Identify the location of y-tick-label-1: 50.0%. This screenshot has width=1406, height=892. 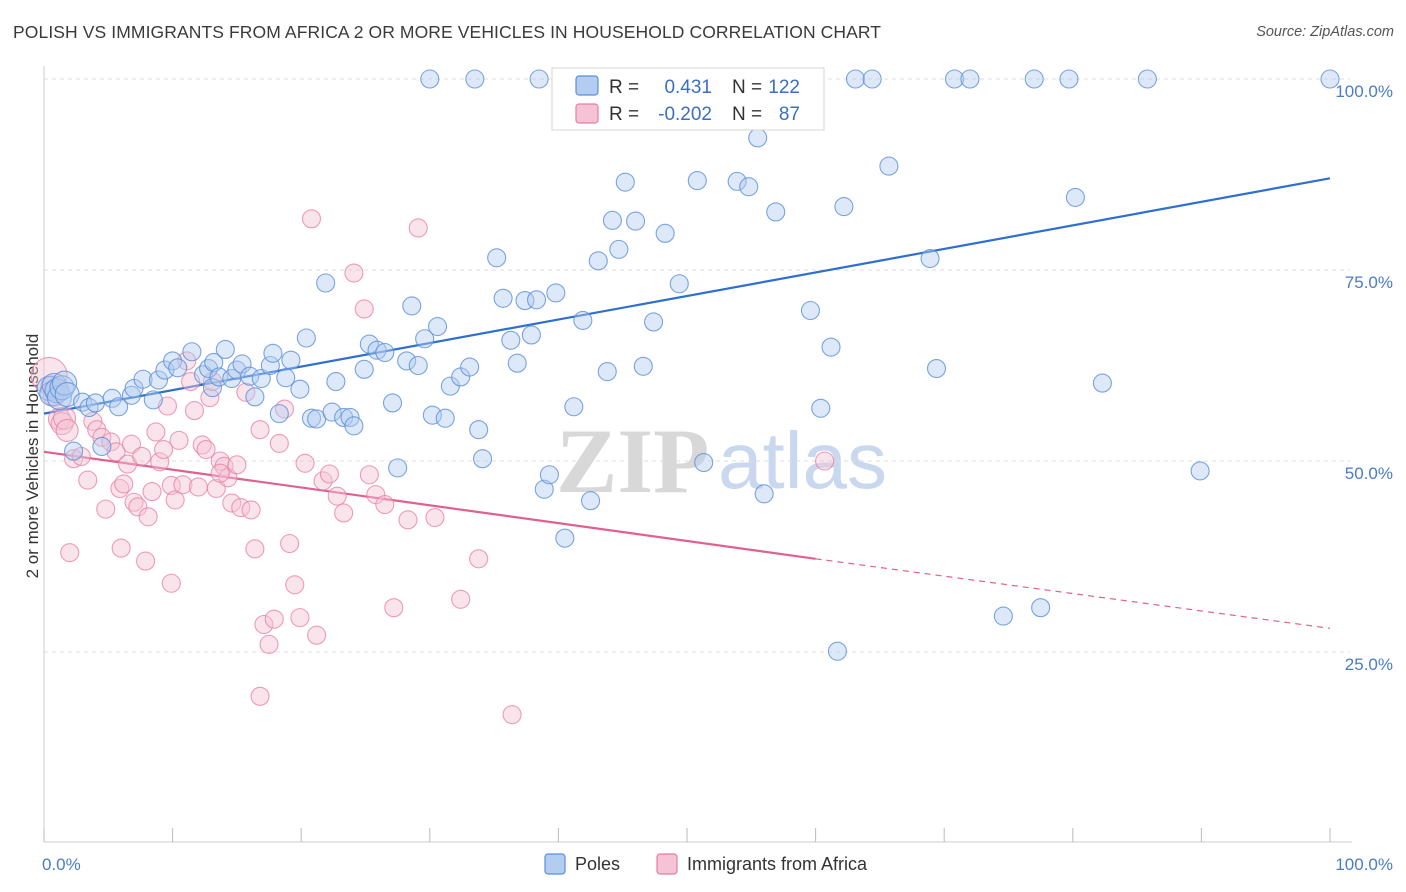
(1369, 473).